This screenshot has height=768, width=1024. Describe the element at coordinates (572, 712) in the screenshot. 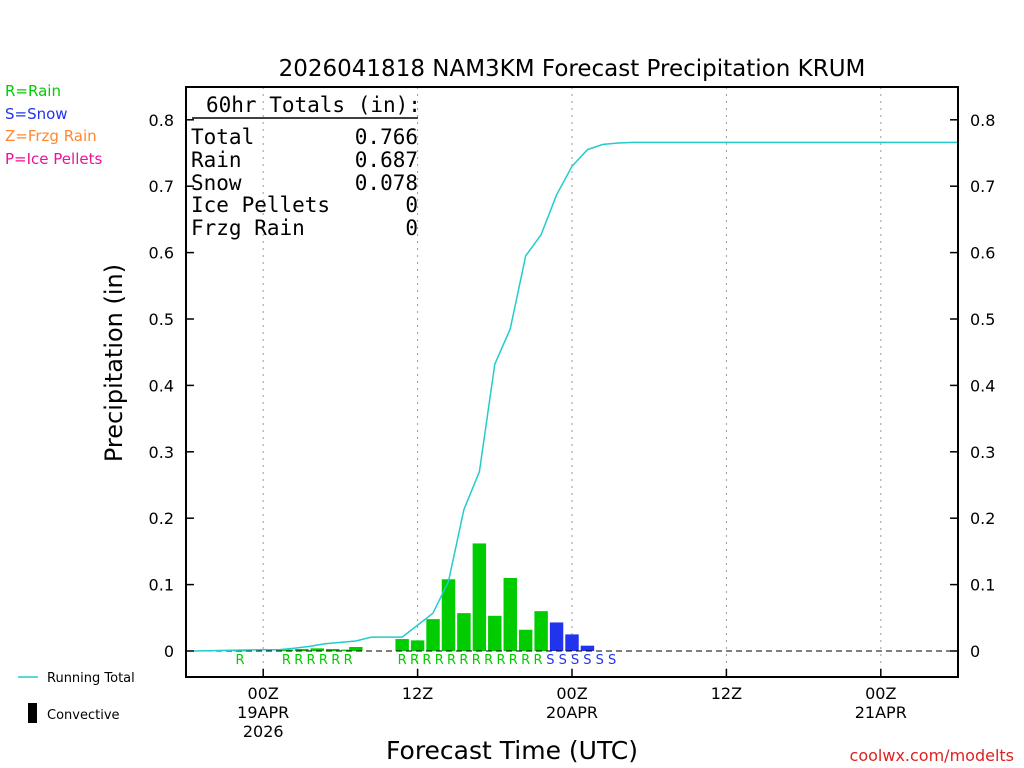

I see `x-tick-label: 20APR` at that location.